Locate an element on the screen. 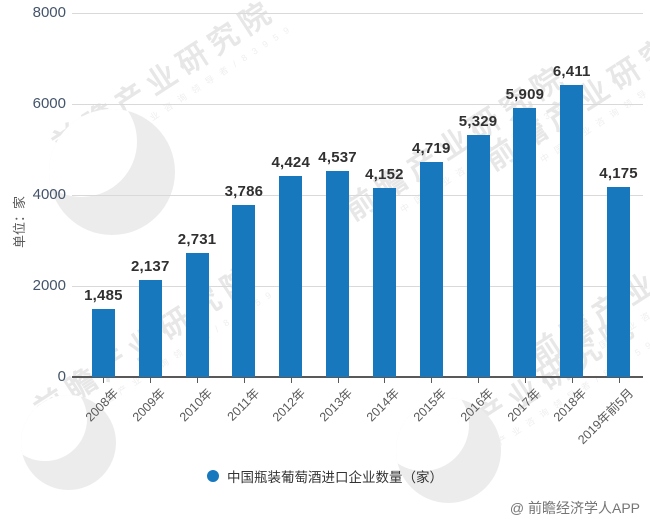 The height and width of the screenshot is (524, 650). y-axis-tick-label: 8000 is located at coordinates (49, 12).